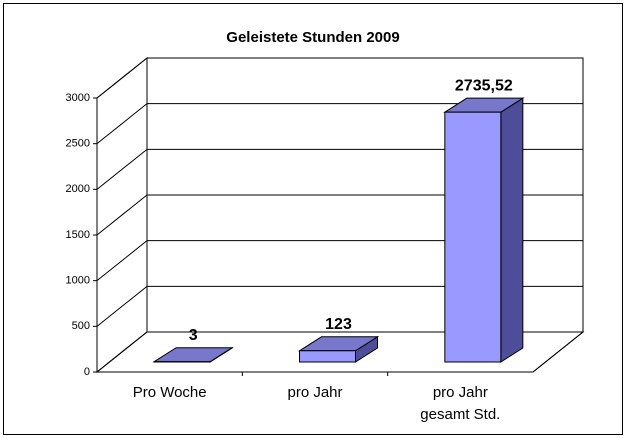 The width and height of the screenshot is (626, 438). What do you see at coordinates (338, 324) in the screenshot?
I see `data-label: 123` at bounding box center [338, 324].